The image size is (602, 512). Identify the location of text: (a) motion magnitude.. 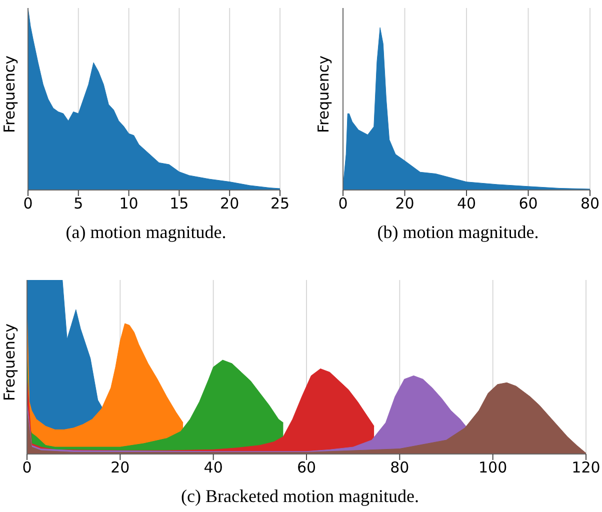
(146, 232).